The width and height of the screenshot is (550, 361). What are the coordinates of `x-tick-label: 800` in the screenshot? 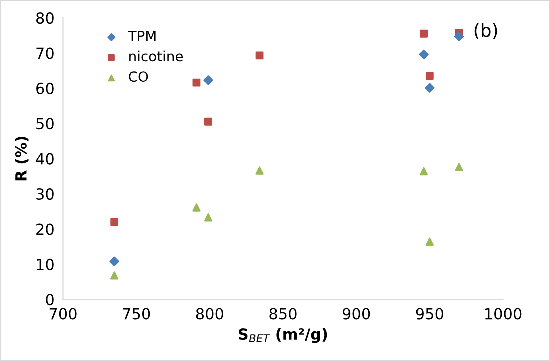 It's located at (210, 314).